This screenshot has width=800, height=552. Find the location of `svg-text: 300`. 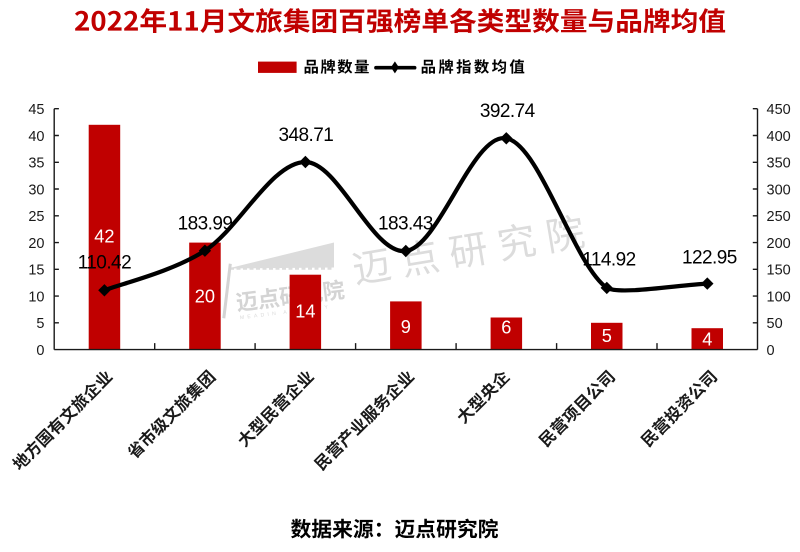

svg-text: 300 is located at coordinates (779, 190).